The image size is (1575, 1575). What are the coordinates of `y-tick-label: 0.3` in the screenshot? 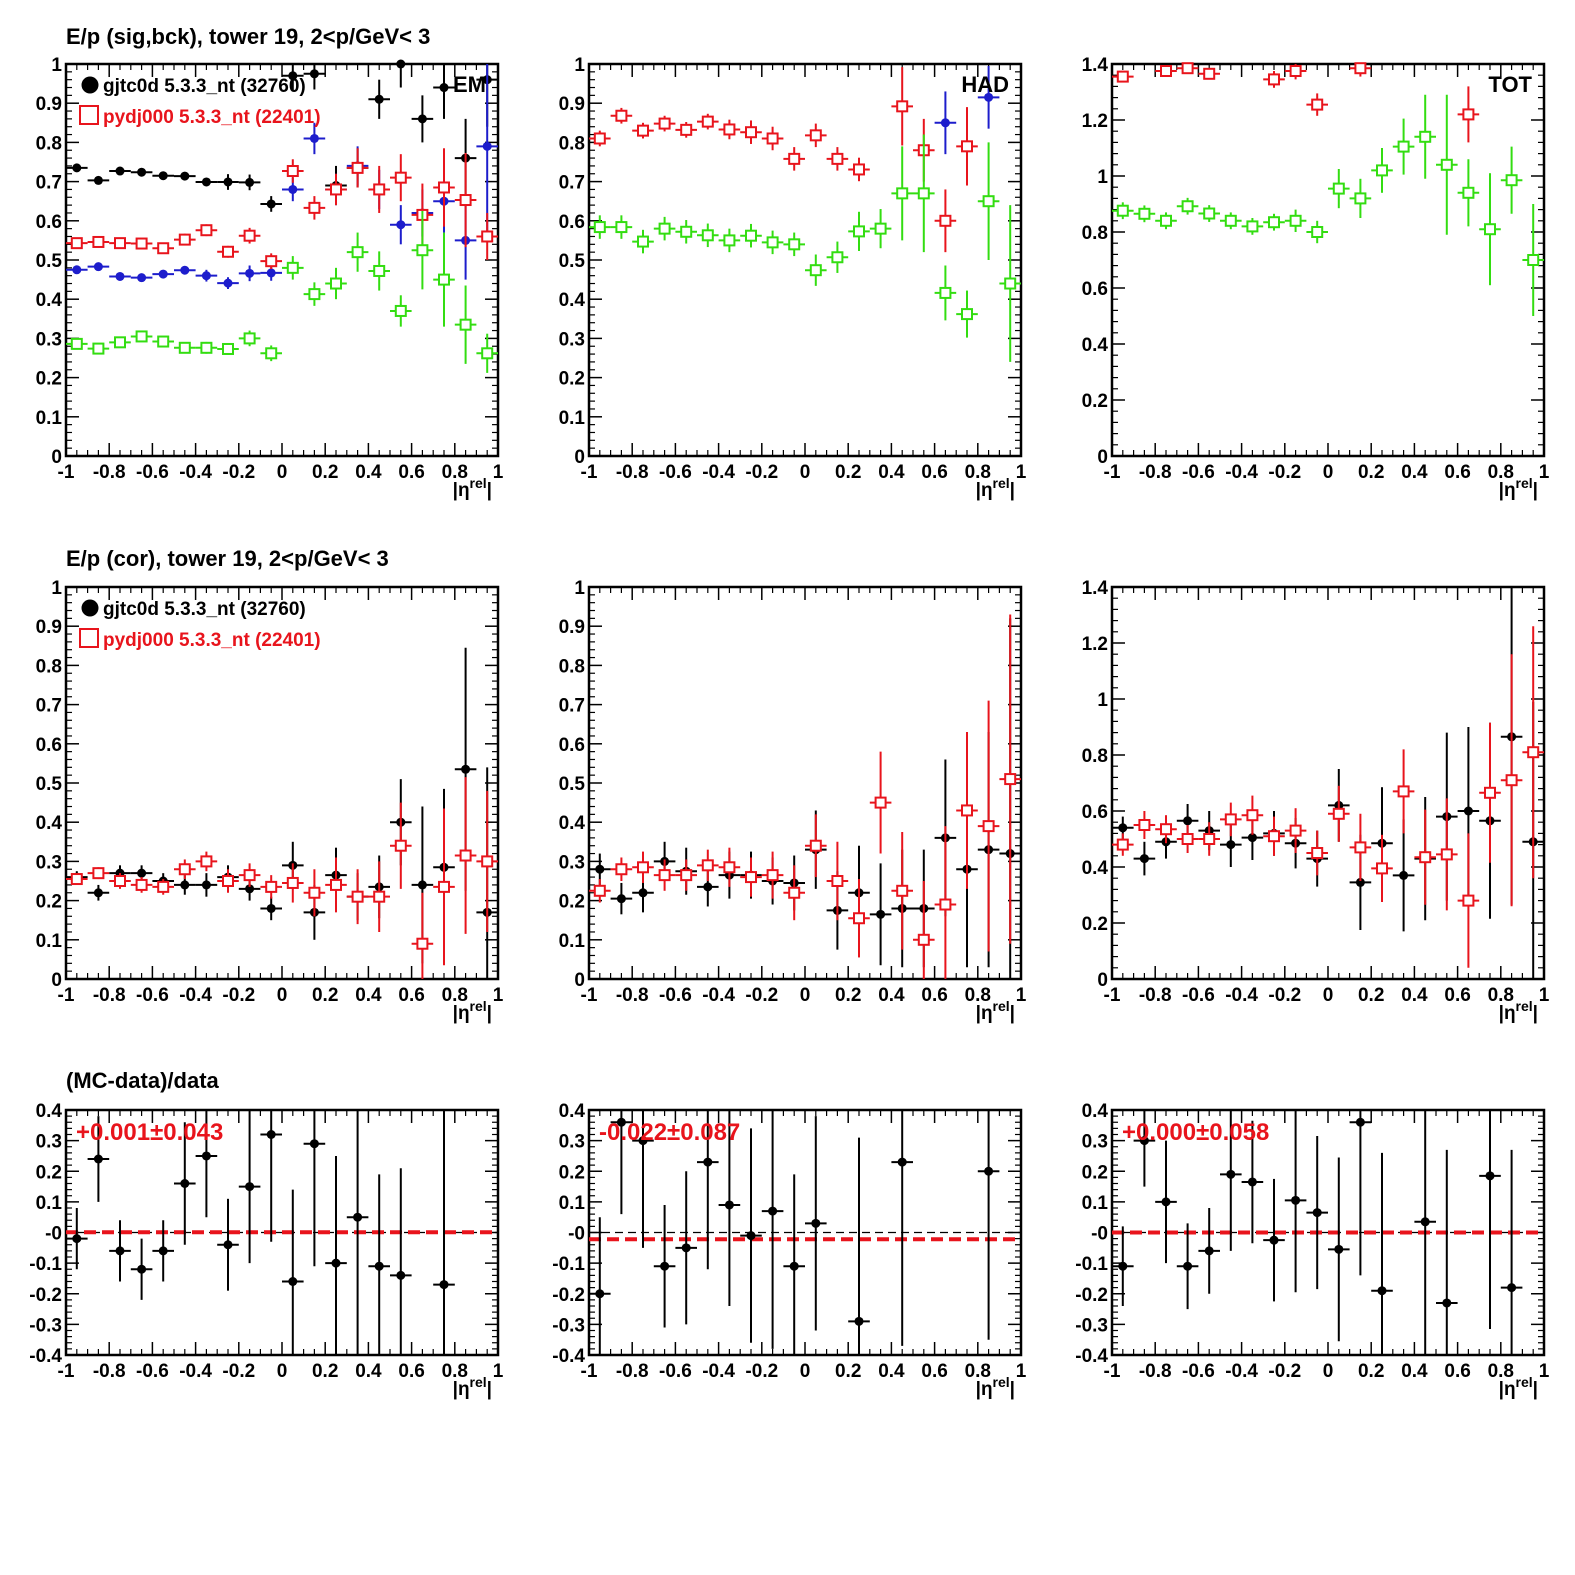 It's located at (49, 339).